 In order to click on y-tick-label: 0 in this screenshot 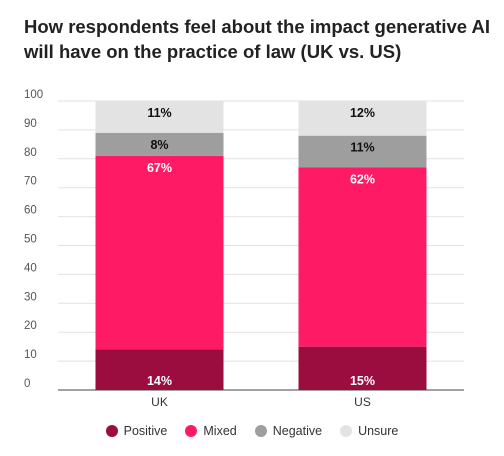, I will do `click(27, 384)`.